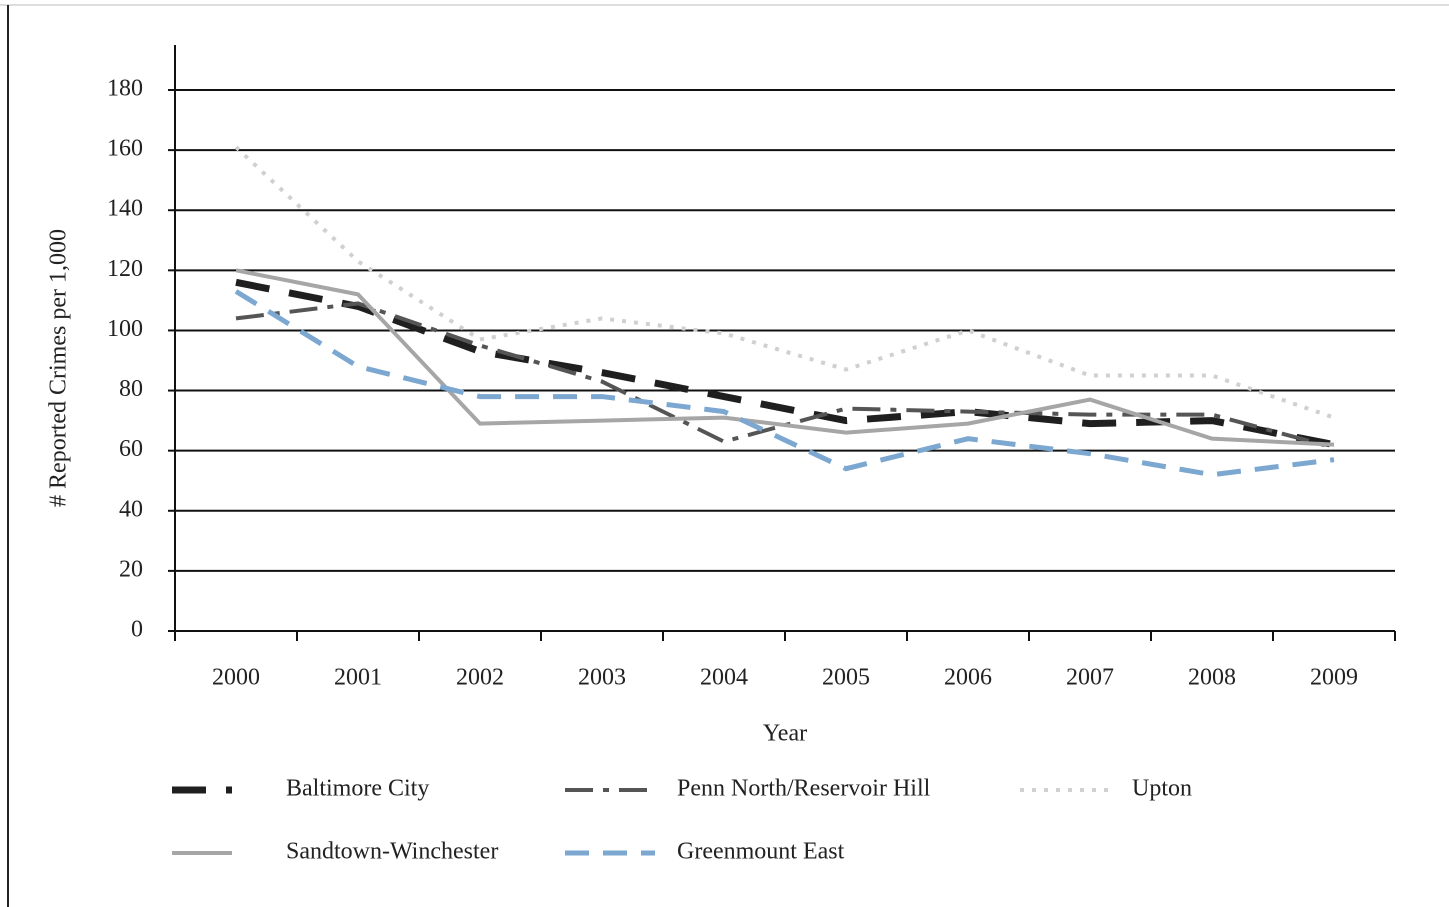  I want to click on x-tick-label: 2009, so click(1334, 678).